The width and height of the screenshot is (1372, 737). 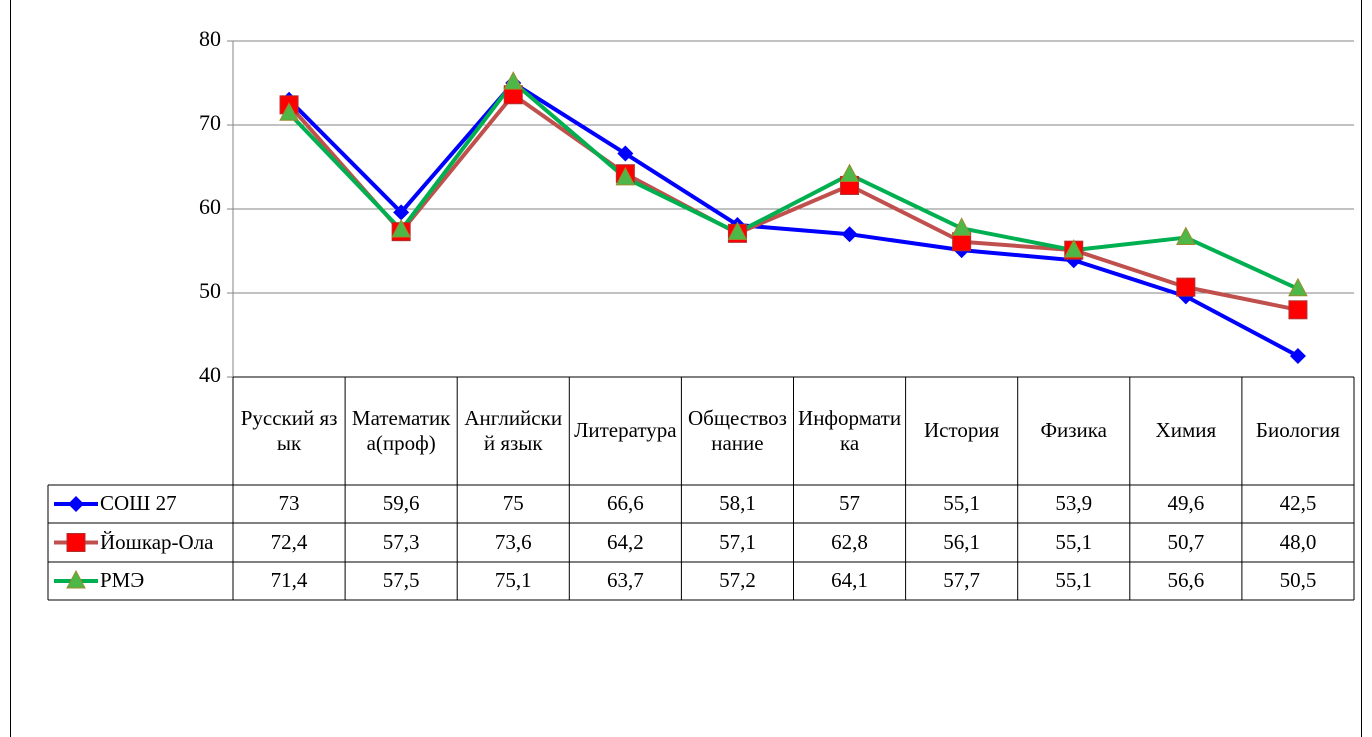 What do you see at coordinates (401, 503) in the screenshot?
I see `table-value: 59,6` at bounding box center [401, 503].